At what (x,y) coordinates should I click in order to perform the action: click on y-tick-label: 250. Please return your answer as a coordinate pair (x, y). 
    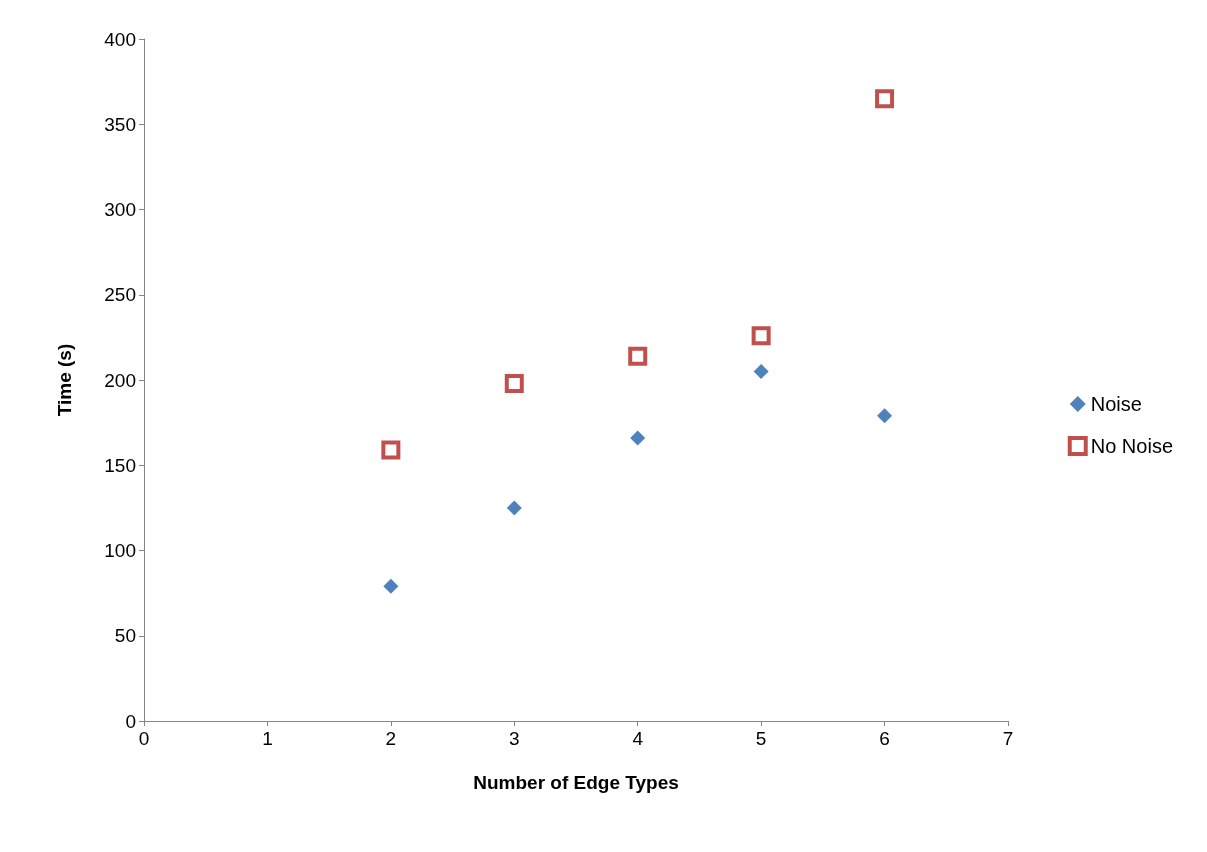
    Looking at the image, I should click on (120, 295).